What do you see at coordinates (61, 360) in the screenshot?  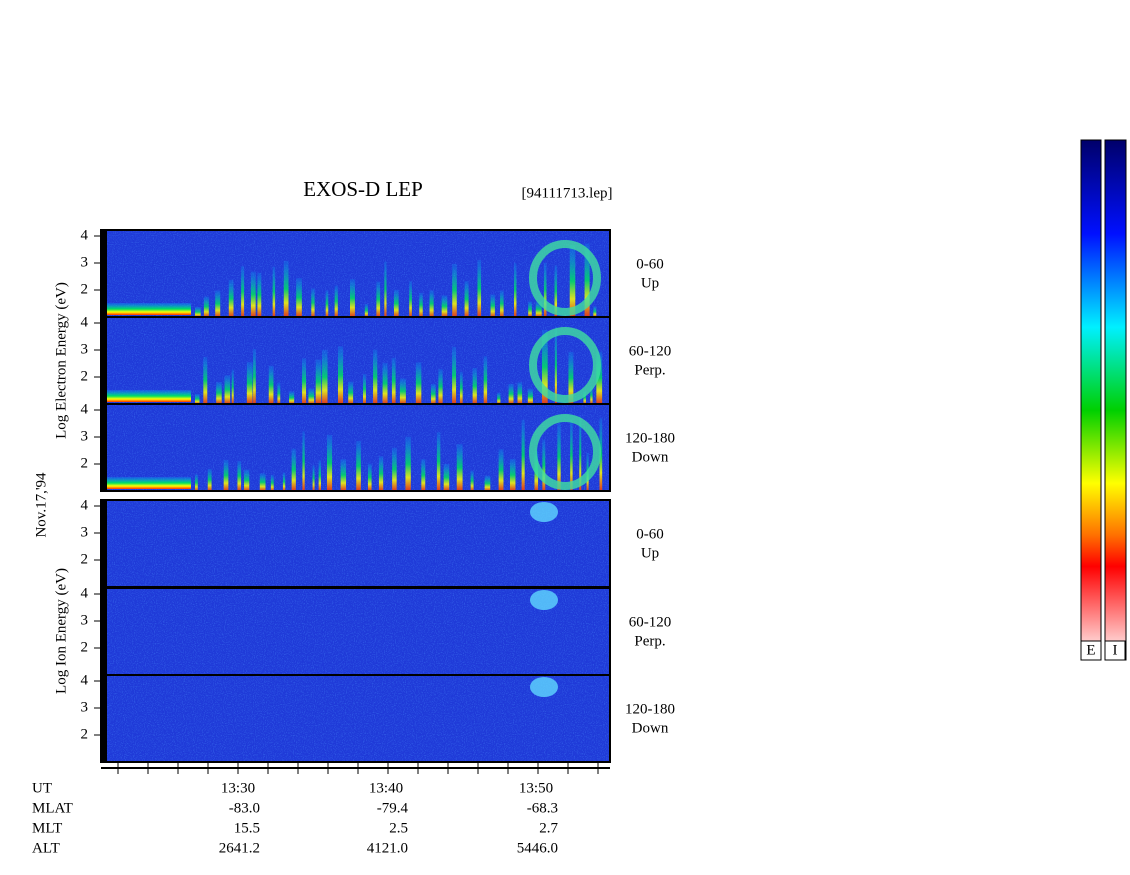 I see `group-label: Log Electron Energy (eV)` at bounding box center [61, 360].